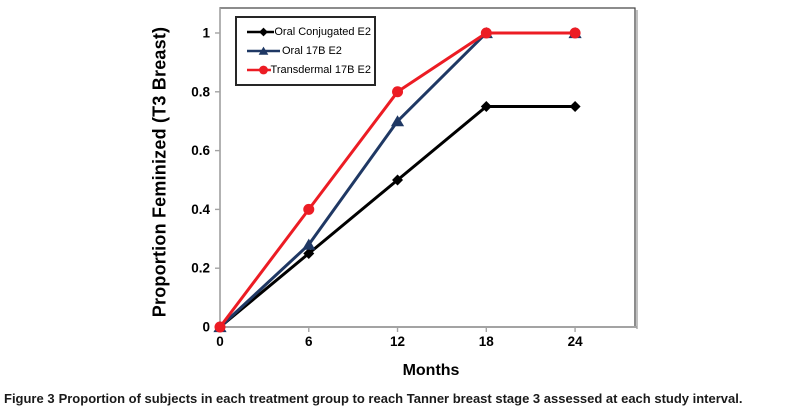 The height and width of the screenshot is (414, 795). Describe the element at coordinates (220, 341) in the screenshot. I see `x-tick-label: 0` at that location.